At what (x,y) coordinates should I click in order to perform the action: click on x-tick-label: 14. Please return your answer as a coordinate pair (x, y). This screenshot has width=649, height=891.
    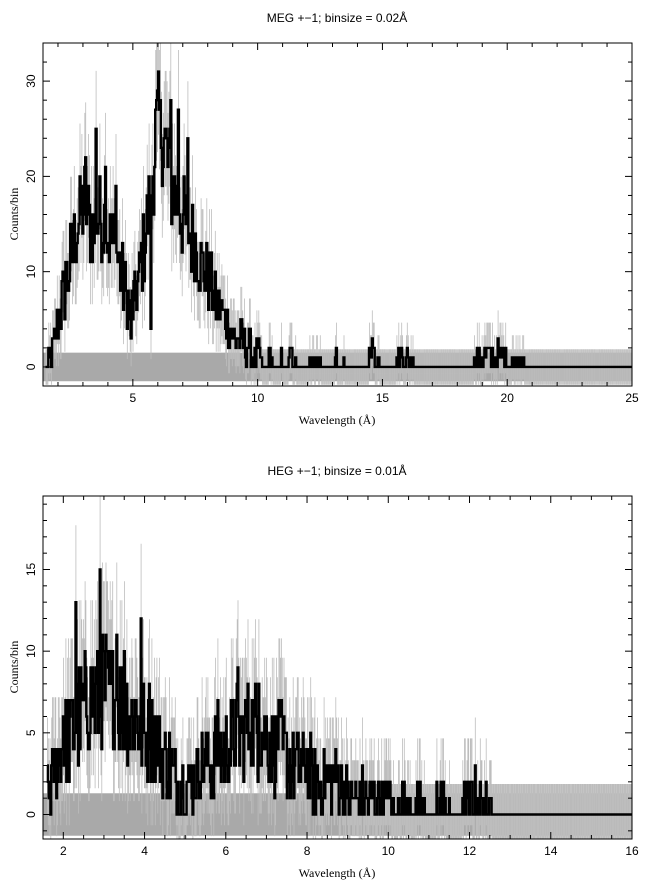
    Looking at the image, I should click on (551, 851).